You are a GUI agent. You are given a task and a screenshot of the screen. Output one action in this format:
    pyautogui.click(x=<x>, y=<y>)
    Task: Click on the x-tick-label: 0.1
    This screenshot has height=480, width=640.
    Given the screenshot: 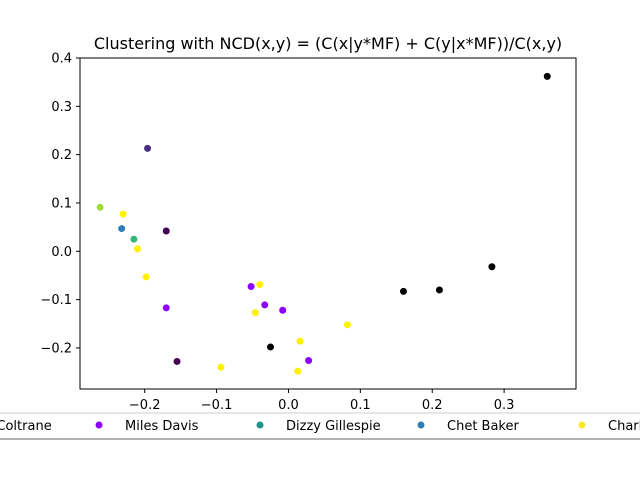 What is the action you would take?
    pyautogui.click(x=360, y=405)
    